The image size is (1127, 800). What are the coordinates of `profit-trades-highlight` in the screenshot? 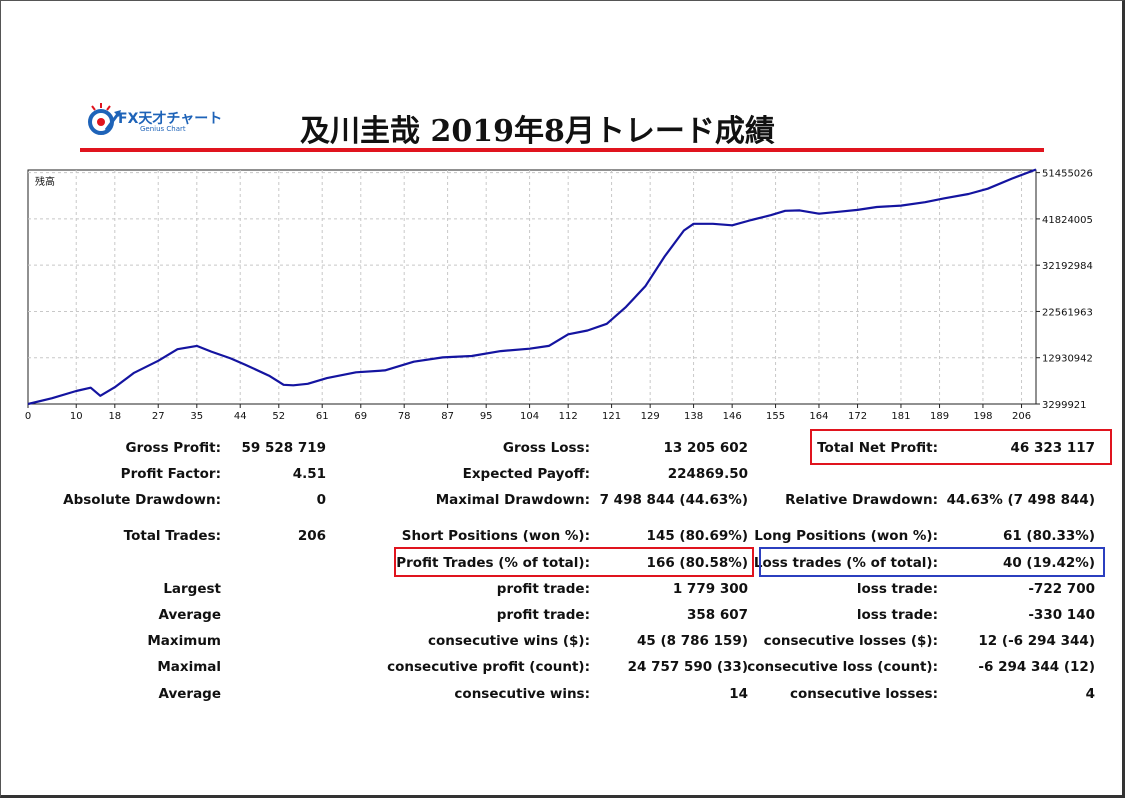 It's located at (574, 562).